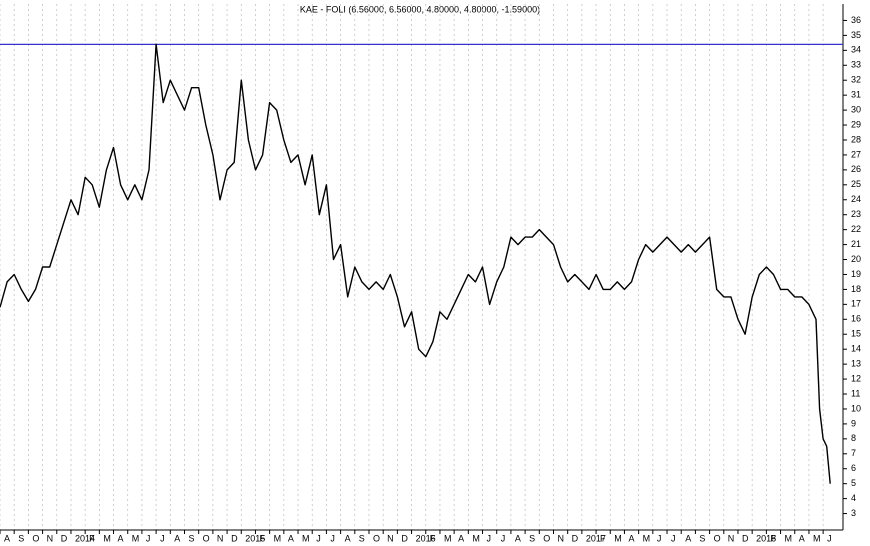 The width and height of the screenshot is (870, 546). Describe the element at coordinates (855, 393) in the screenshot. I see `y-tick-label: 11` at that location.